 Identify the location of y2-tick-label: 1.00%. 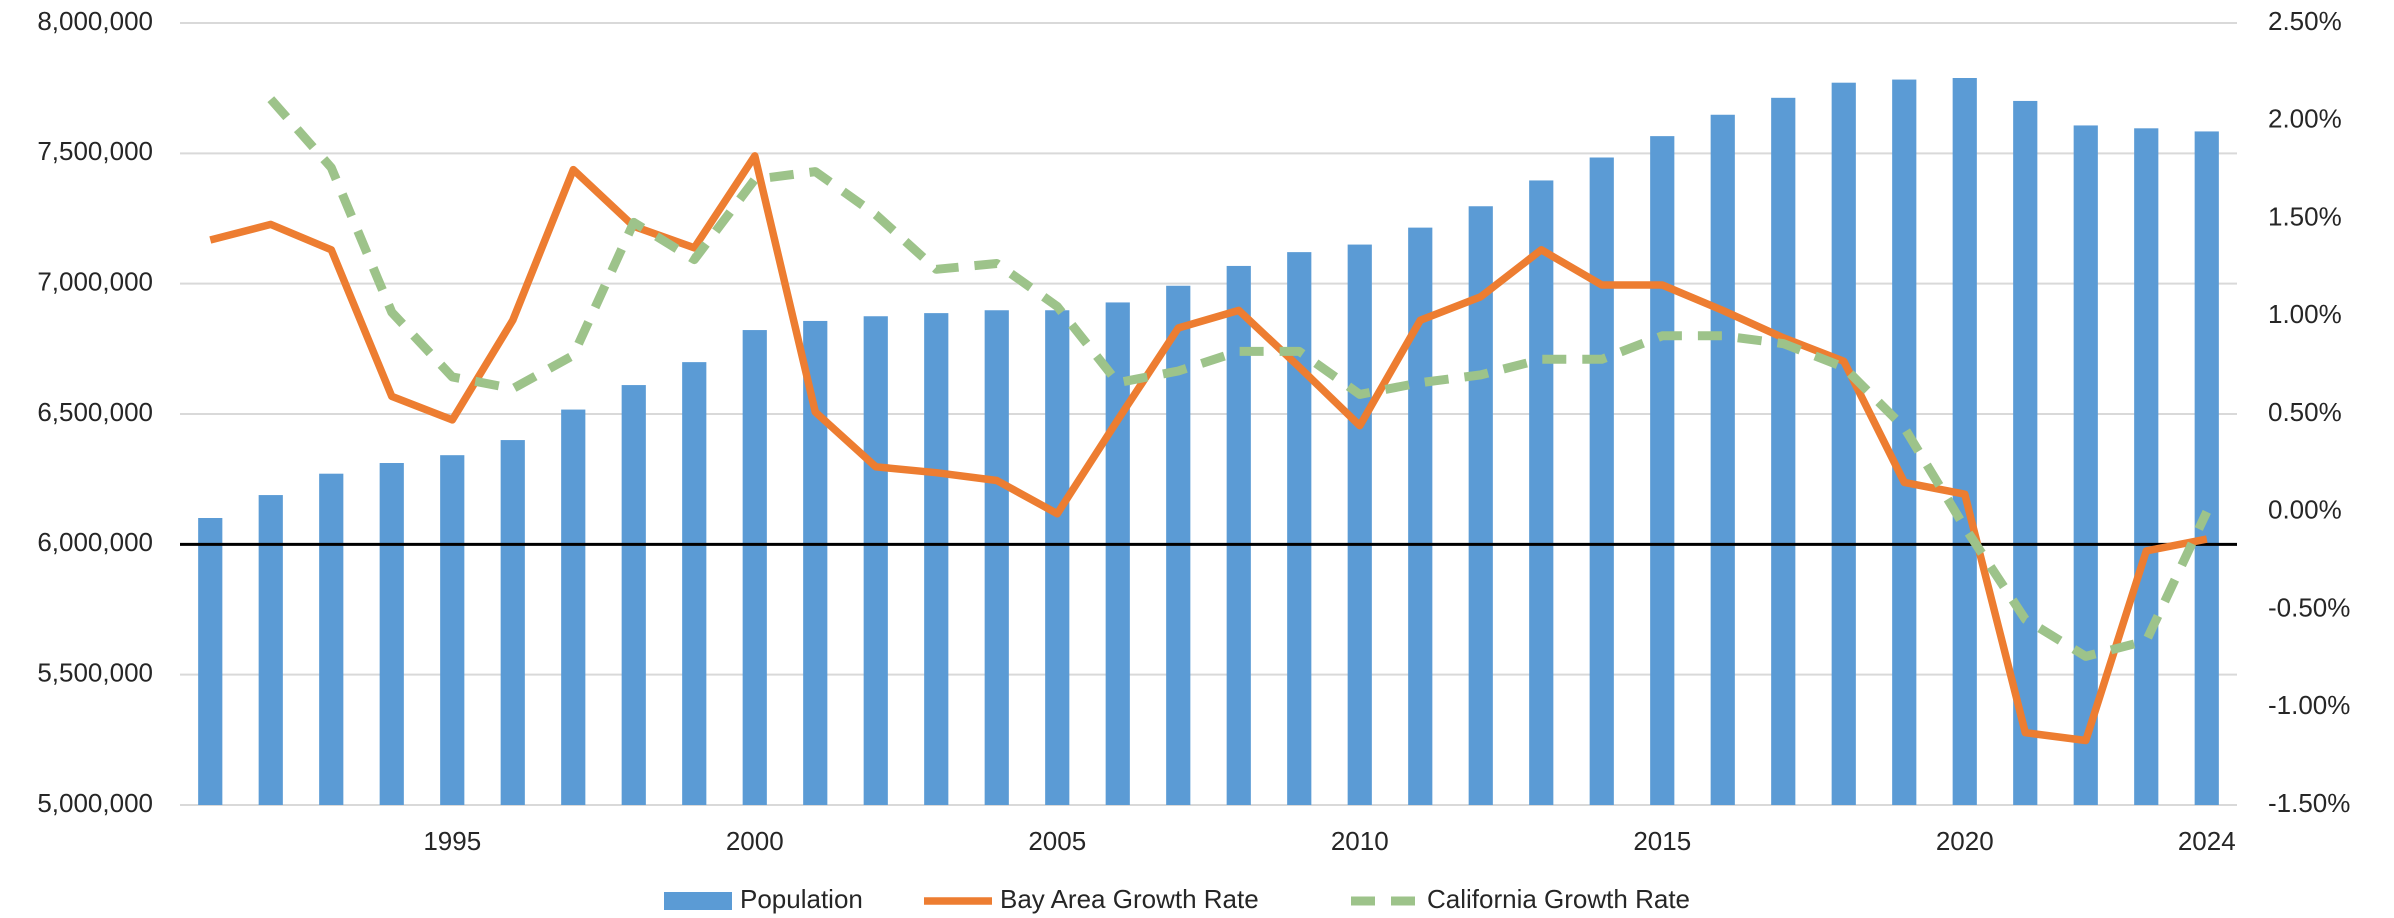
(2305, 314).